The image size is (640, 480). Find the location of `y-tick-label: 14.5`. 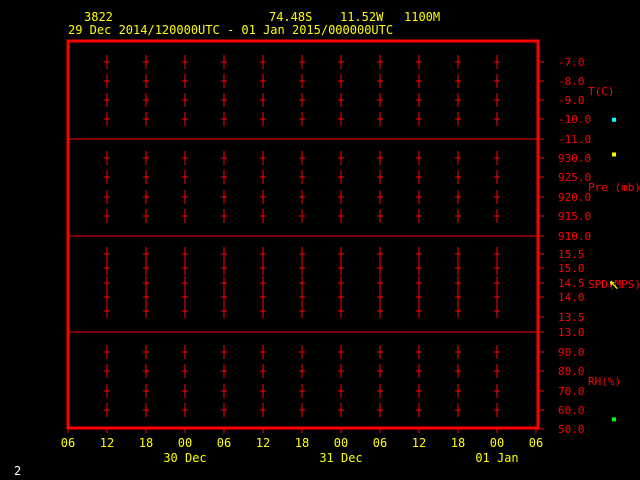

y-tick-label: 14.5 is located at coordinates (571, 283).